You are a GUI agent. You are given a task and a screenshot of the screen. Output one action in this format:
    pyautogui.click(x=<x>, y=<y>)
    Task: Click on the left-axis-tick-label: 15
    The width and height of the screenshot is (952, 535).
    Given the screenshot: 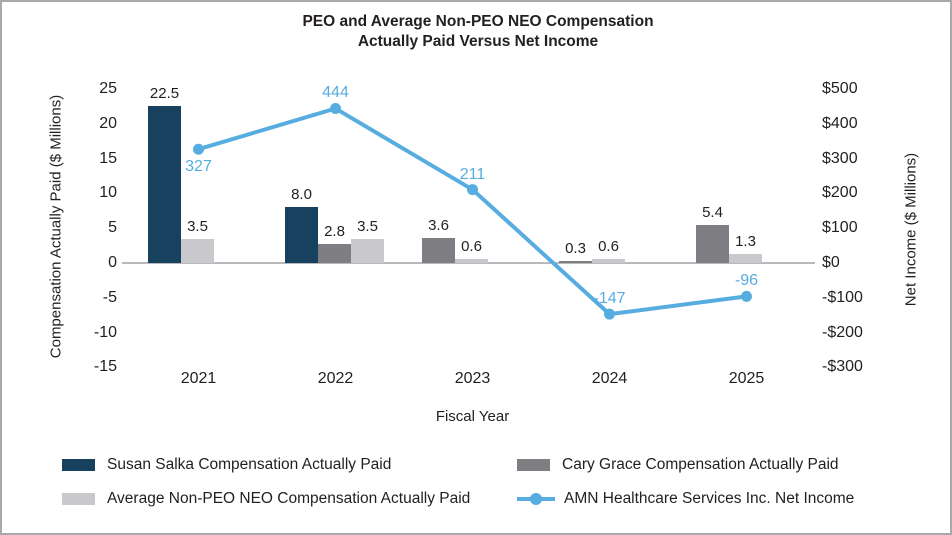 What is the action you would take?
    pyautogui.click(x=108, y=158)
    